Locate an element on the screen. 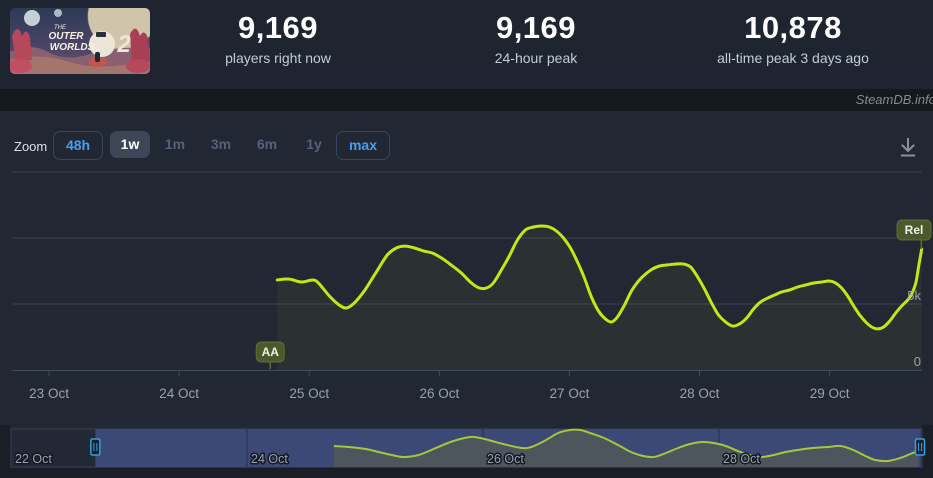 The height and width of the screenshot is (478, 933). zoom-button-3m: 3m is located at coordinates (221, 144).